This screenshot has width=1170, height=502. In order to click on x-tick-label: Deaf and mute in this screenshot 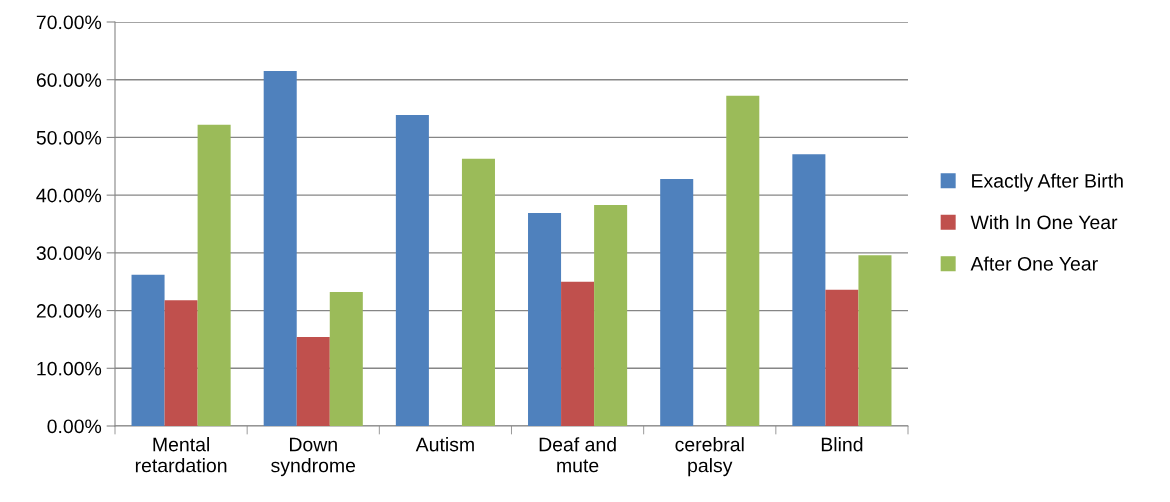, I will do `click(577, 455)`.